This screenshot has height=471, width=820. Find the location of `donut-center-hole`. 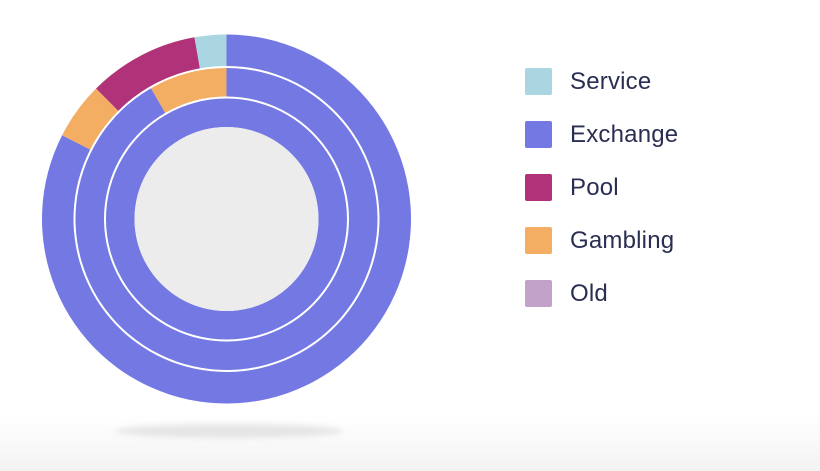

donut-center-hole is located at coordinates (226, 219).